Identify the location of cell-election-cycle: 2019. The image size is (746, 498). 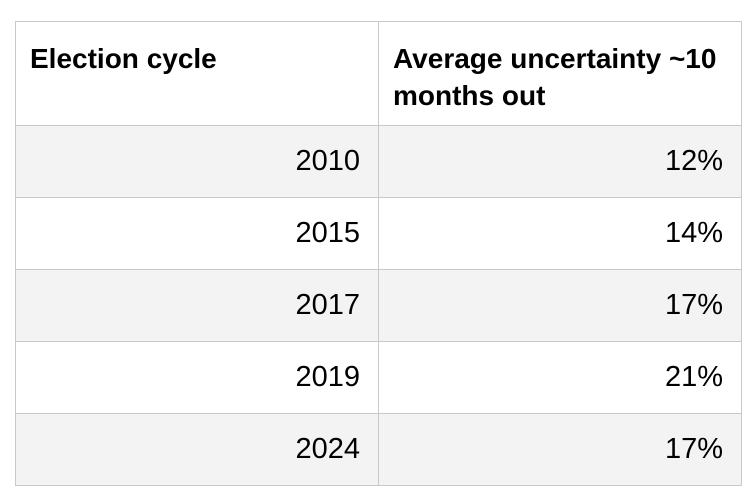
(197, 377).